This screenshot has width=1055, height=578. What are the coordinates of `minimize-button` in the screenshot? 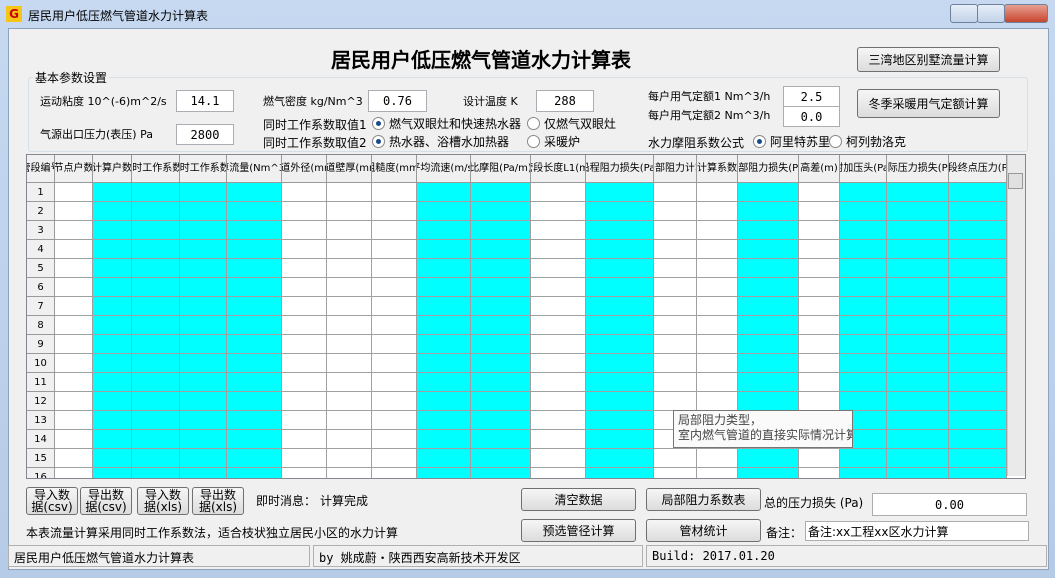 It's located at (964, 13).